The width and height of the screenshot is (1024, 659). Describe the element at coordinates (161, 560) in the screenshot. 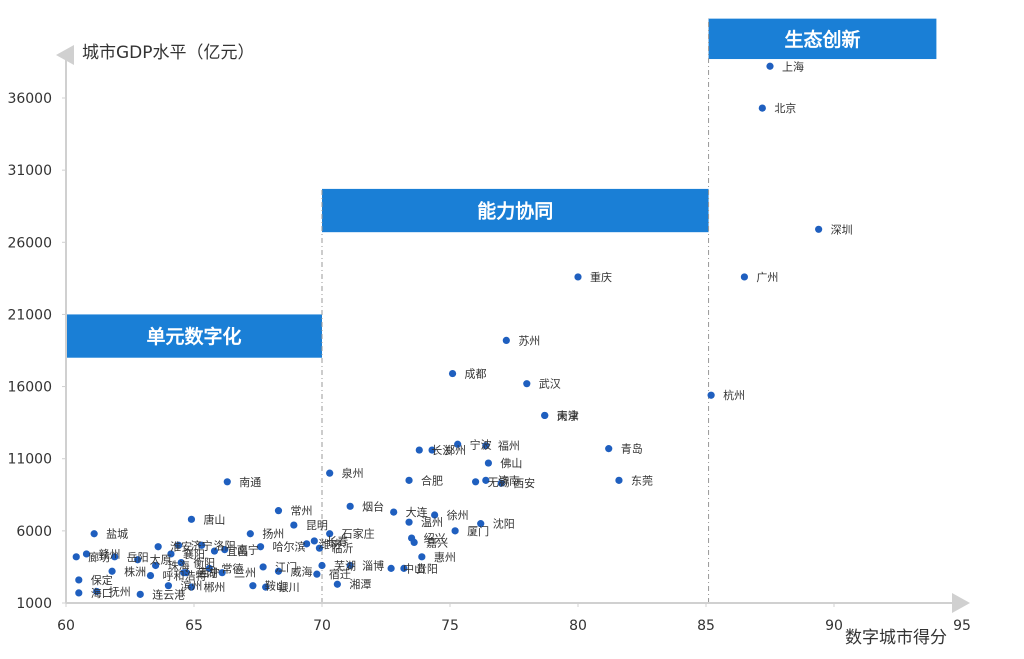

I see `data-point-label: 太原` at that location.